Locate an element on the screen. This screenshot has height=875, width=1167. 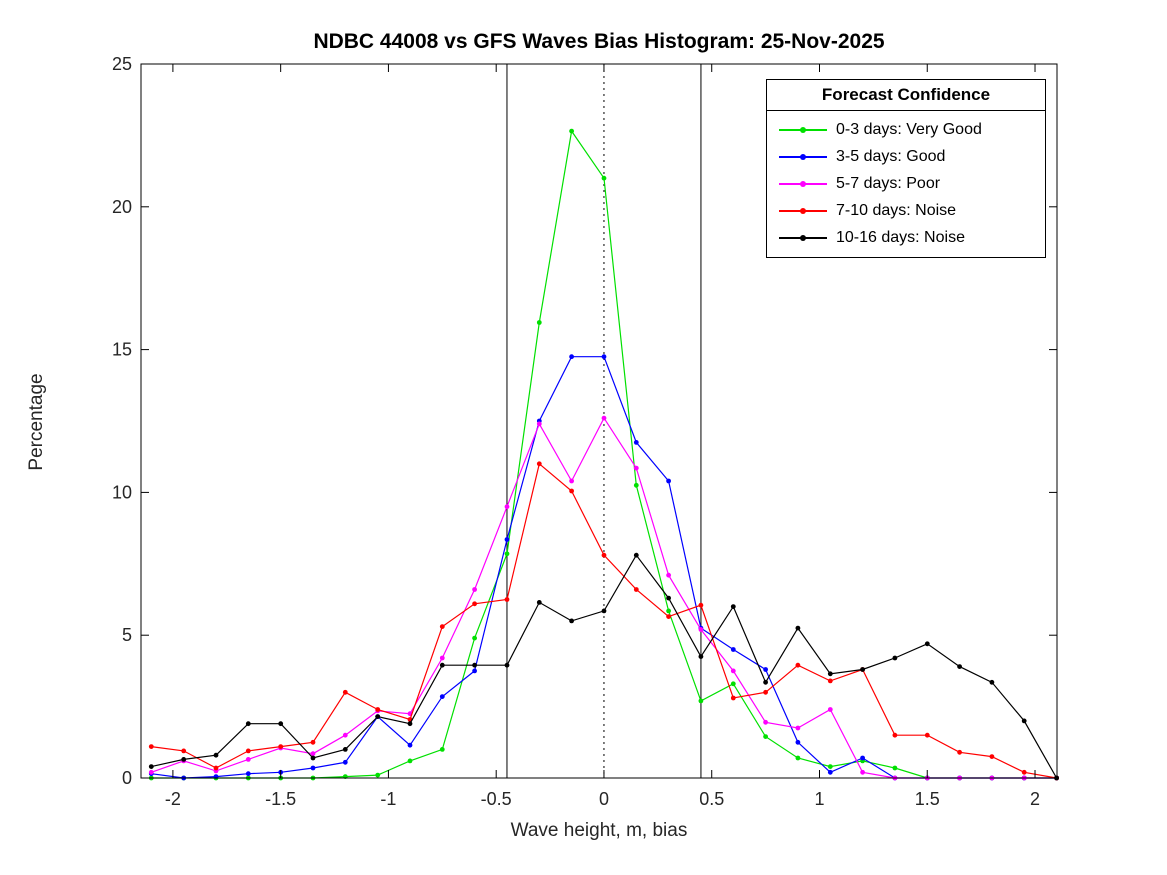
x-axis-label: Wave height, m, bias is located at coordinates (599, 830).